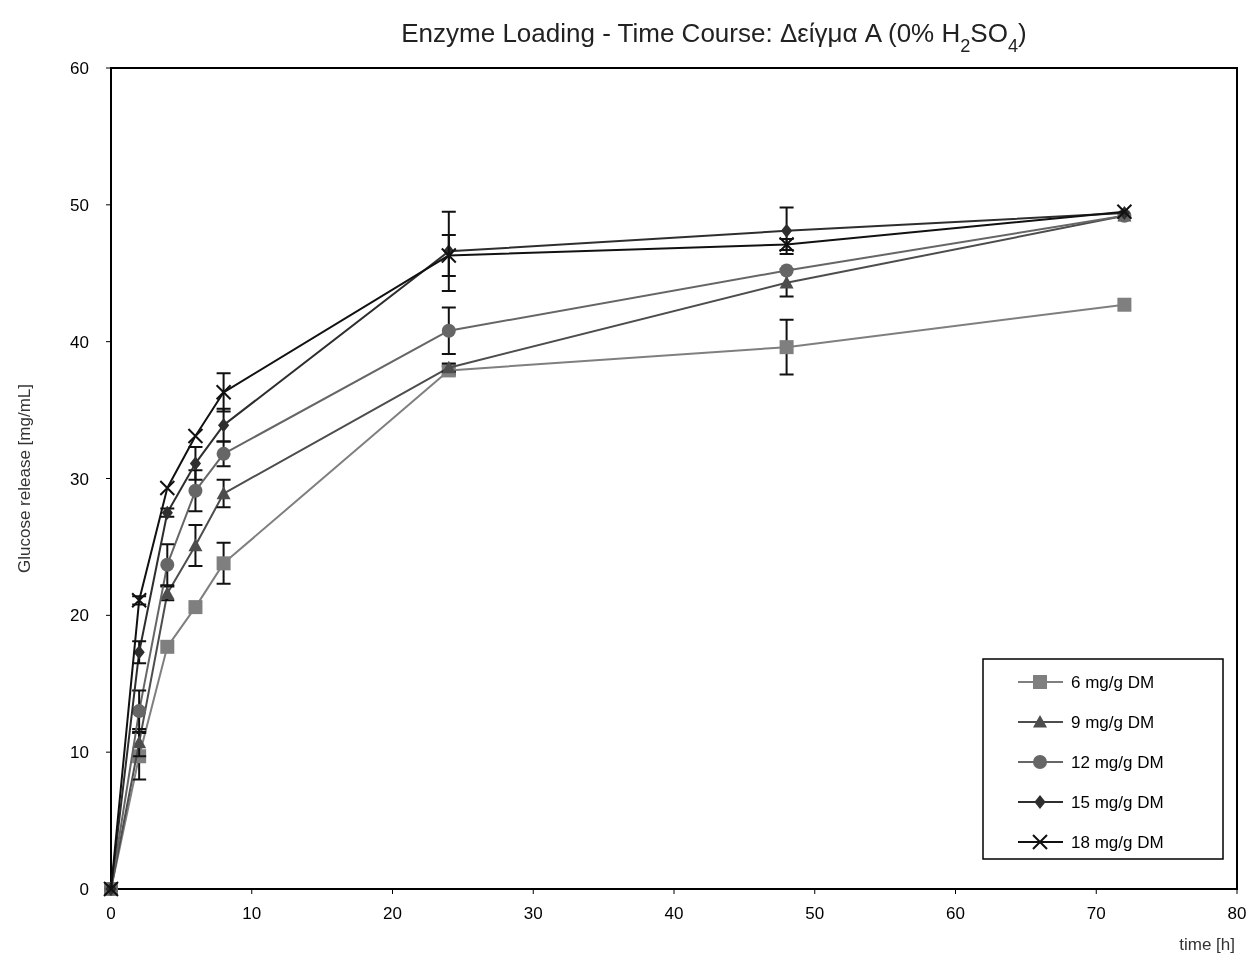  What do you see at coordinates (533, 913) in the screenshot?
I see `x-tick-label: 30` at bounding box center [533, 913].